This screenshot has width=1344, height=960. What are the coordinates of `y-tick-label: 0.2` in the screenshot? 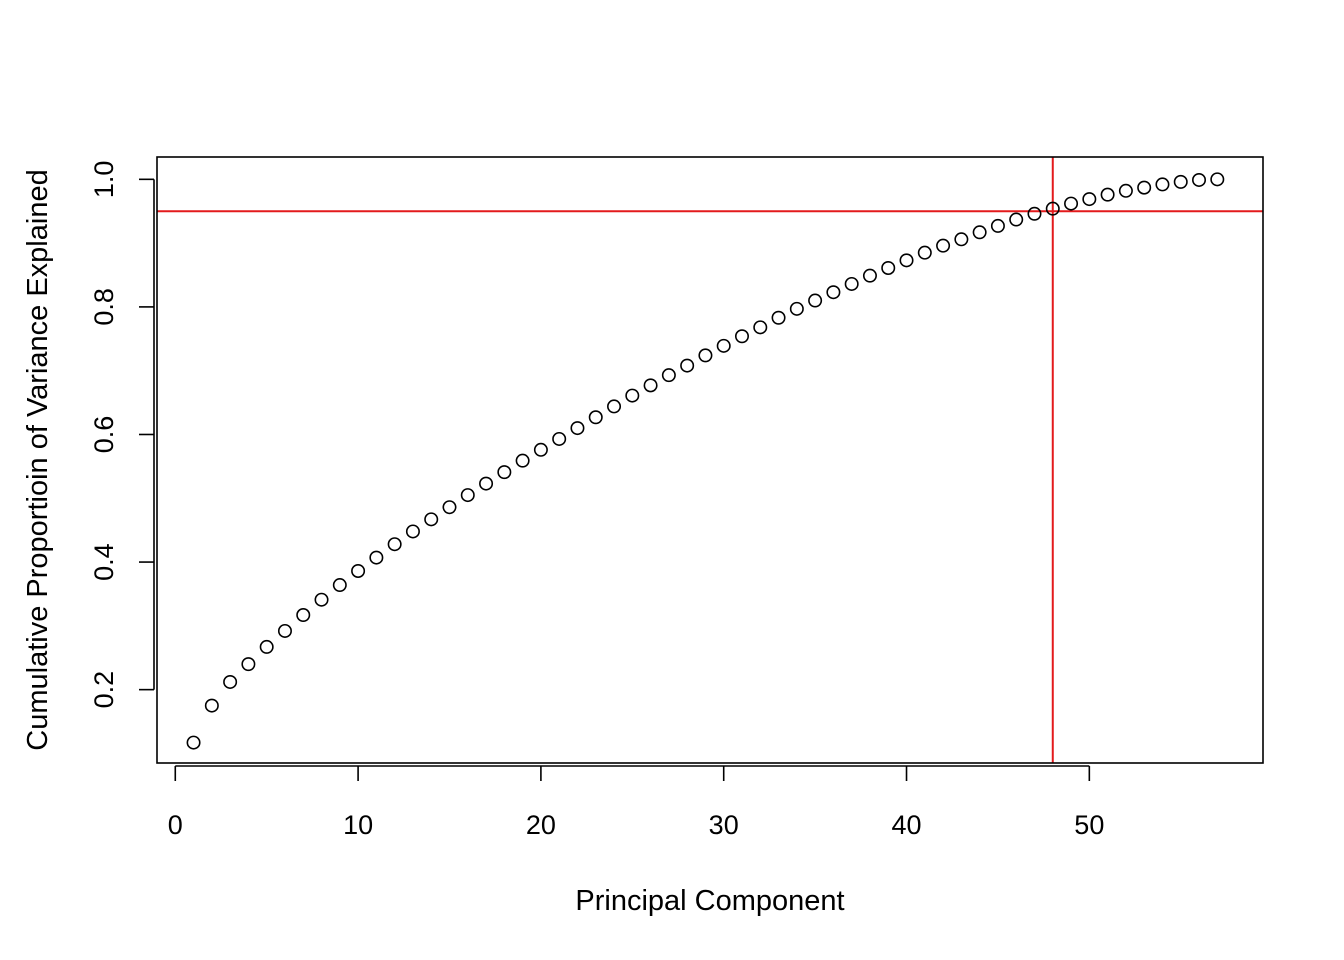 It's located at (104, 690).